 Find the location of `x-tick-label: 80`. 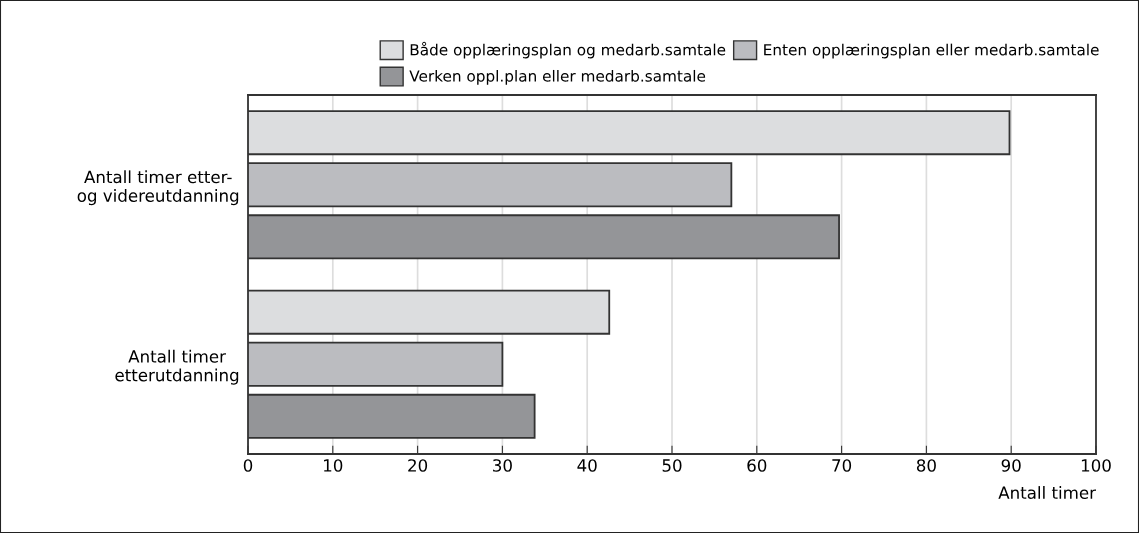

x-tick-label: 80 is located at coordinates (926, 465).